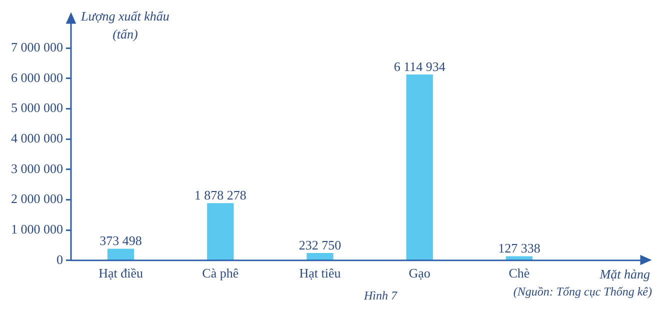  What do you see at coordinates (624, 274) in the screenshot?
I see `x-axis-title: Mặt hàng` at bounding box center [624, 274].